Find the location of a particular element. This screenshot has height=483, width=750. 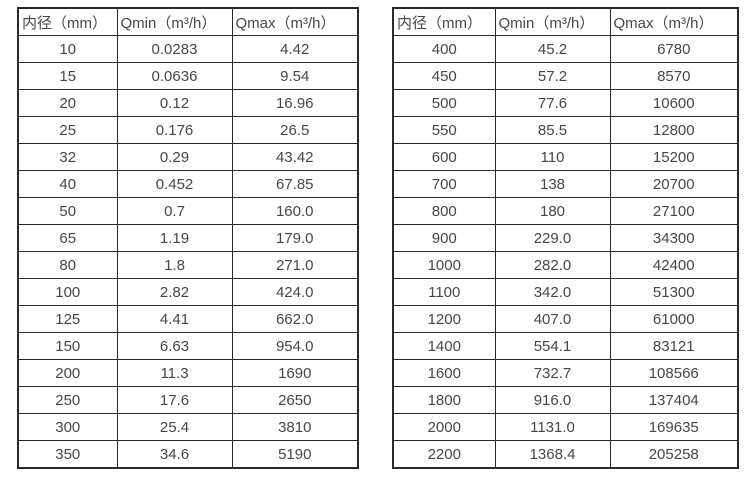

table-cell: 25 is located at coordinates (67, 130).